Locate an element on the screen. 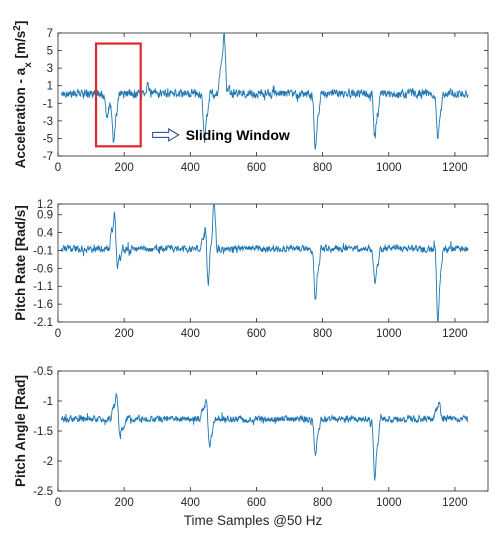 The width and height of the screenshot is (502, 542). y-tick-label: -5 is located at coordinates (48, 139).